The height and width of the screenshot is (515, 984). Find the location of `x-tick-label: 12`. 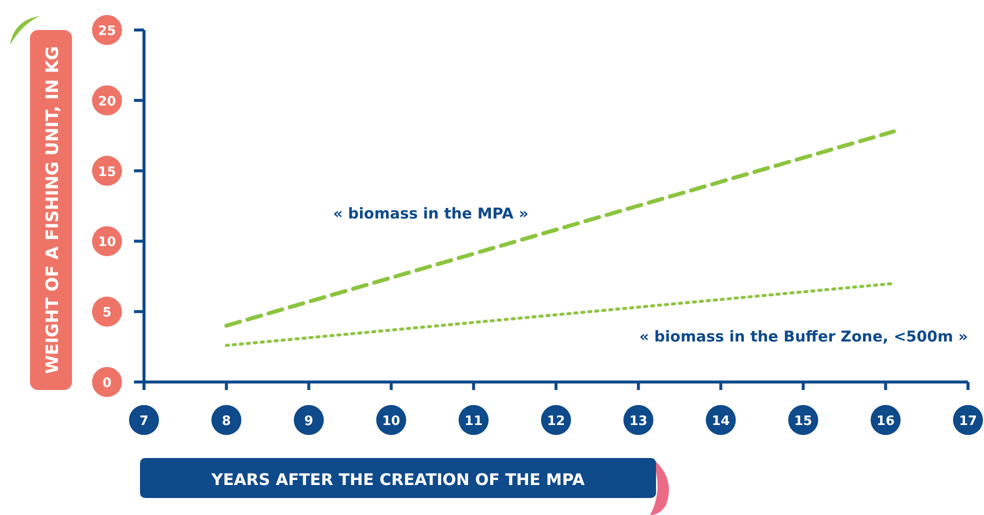

x-tick-label: 12 is located at coordinates (556, 421).